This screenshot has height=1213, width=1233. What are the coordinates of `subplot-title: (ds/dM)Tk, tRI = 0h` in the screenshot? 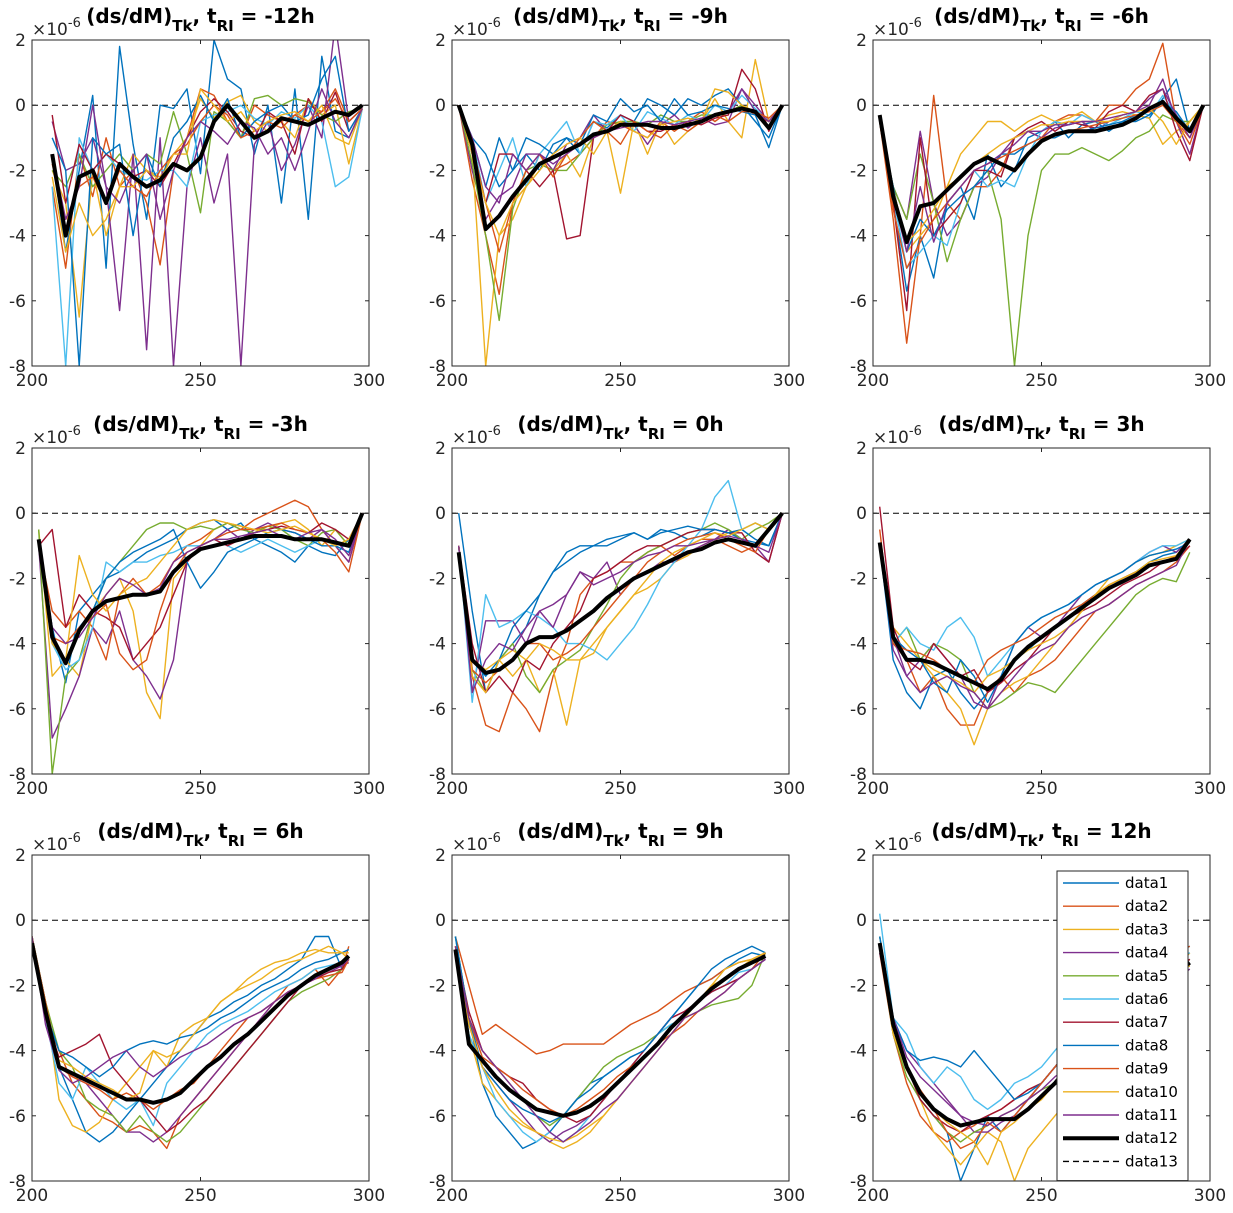 It's located at (620, 427).